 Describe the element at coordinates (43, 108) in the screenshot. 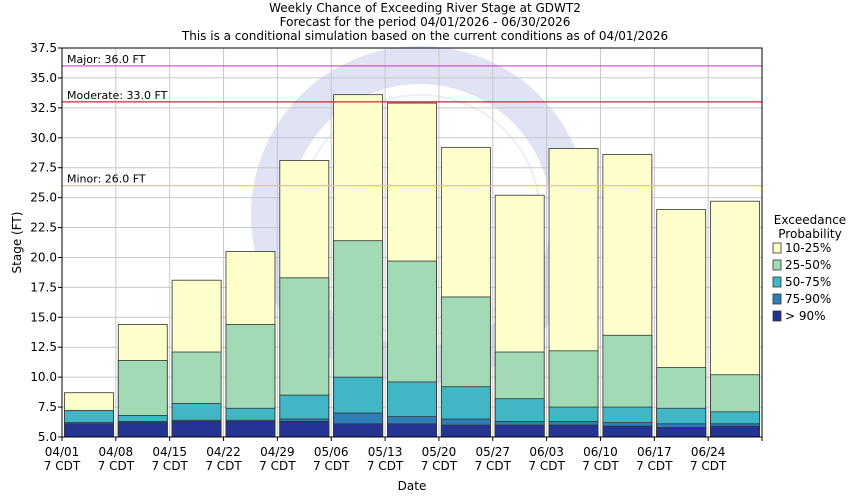

I see `y-tick-label: 32.5` at that location.